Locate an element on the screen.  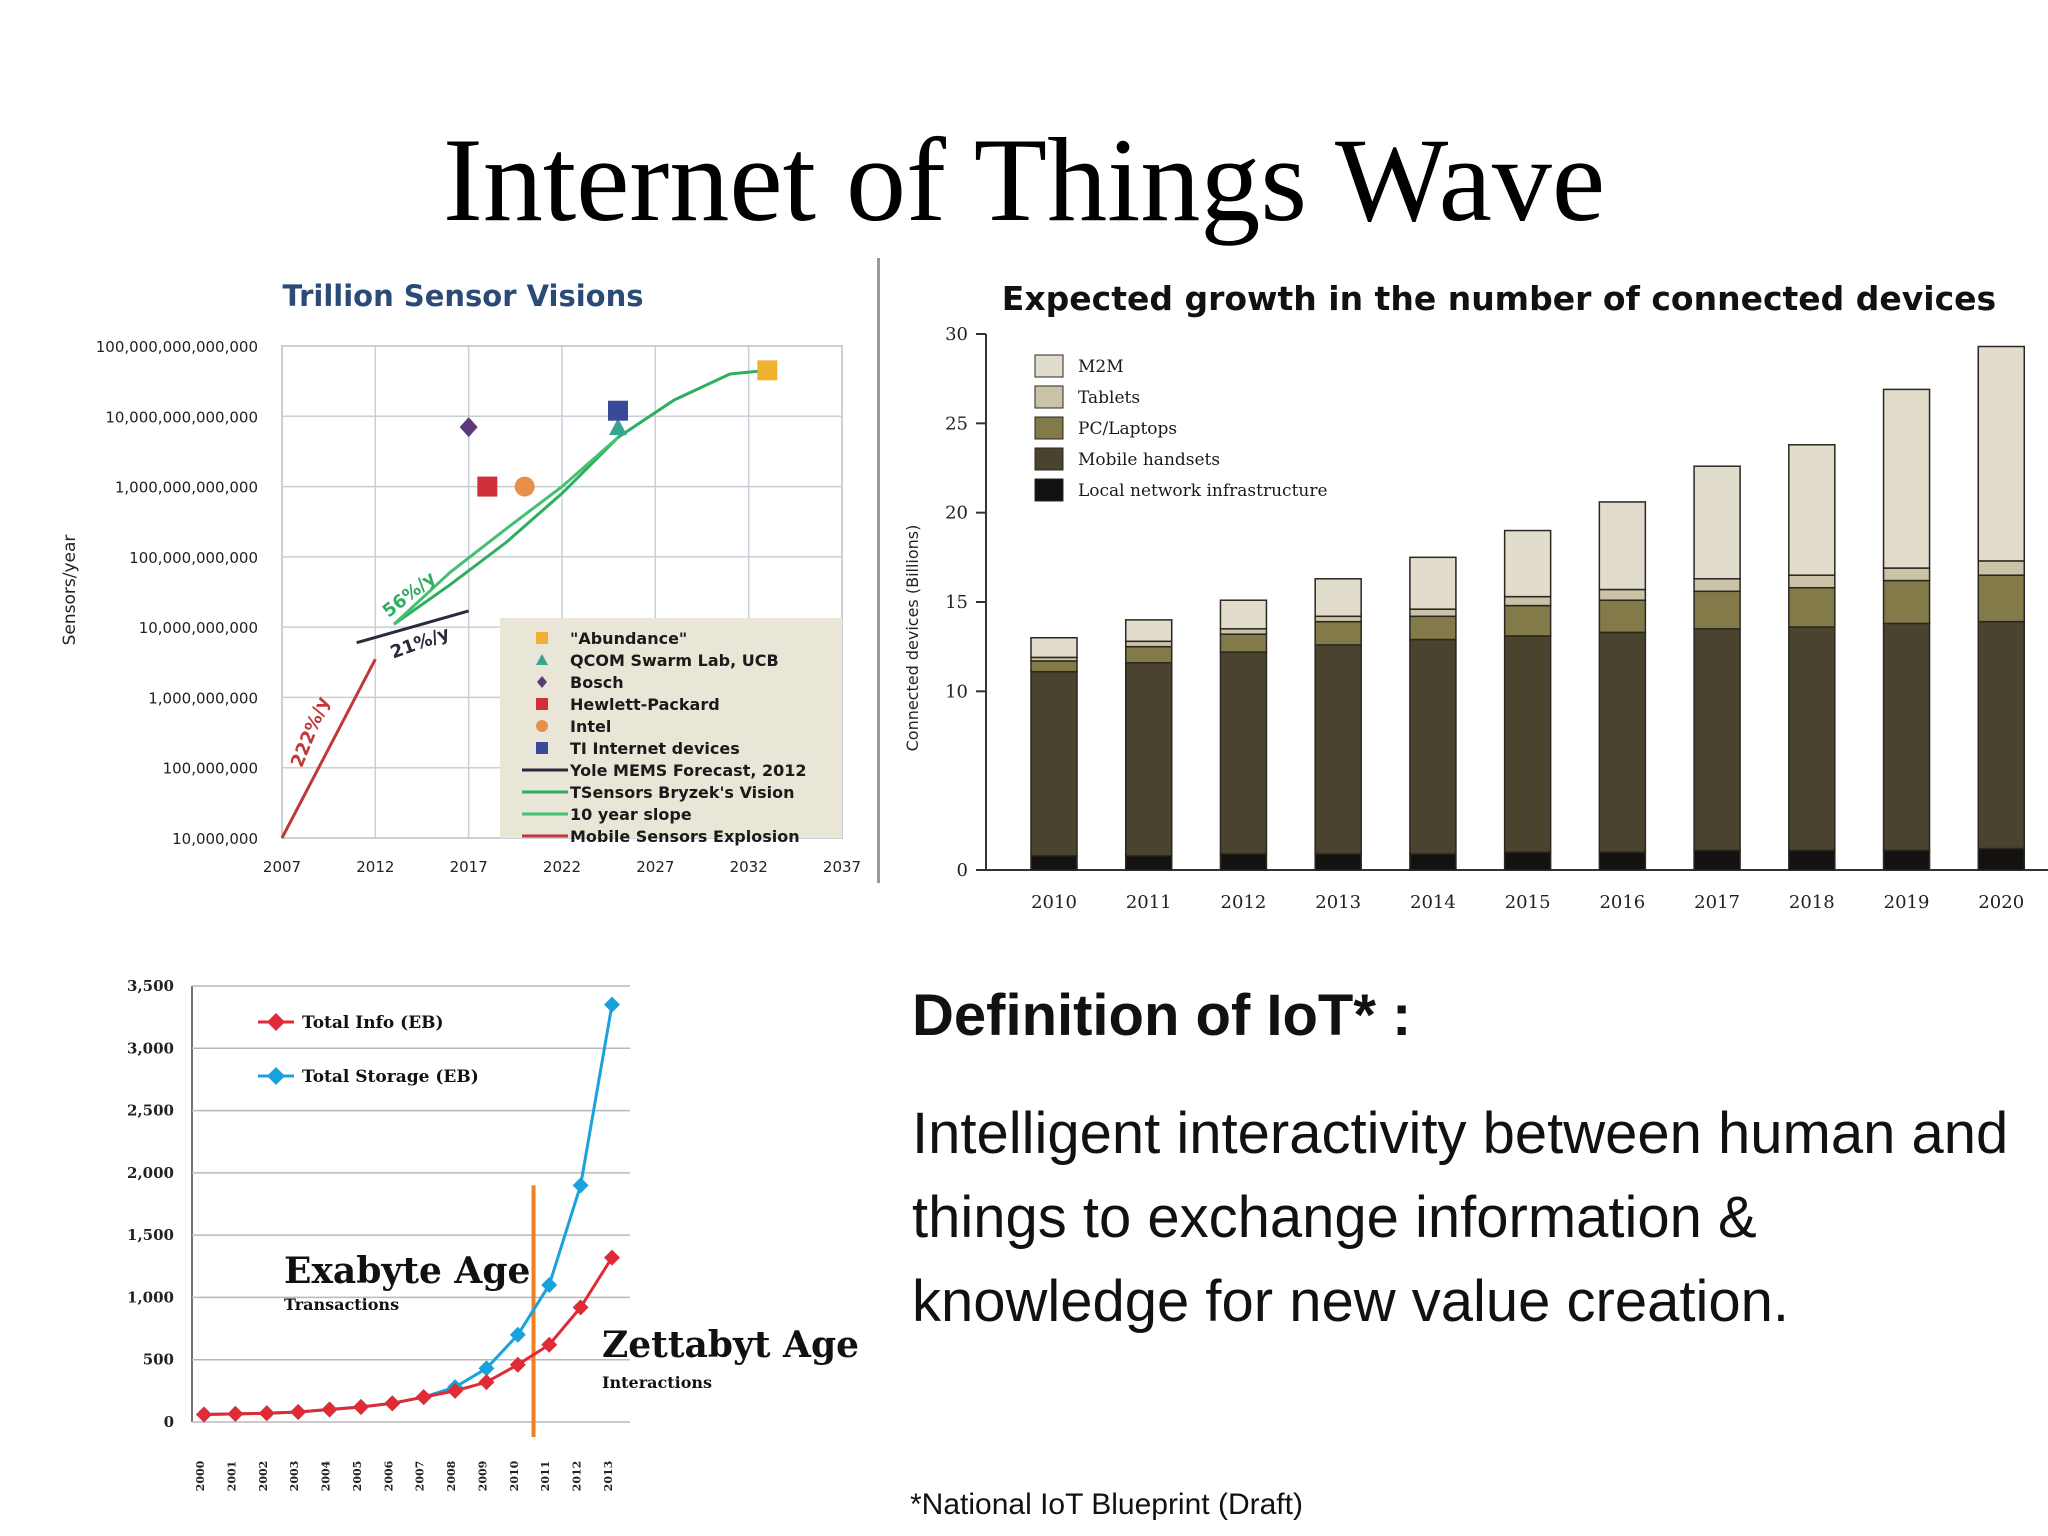
y-tick-label: 100,000,000 is located at coordinates (210, 769).